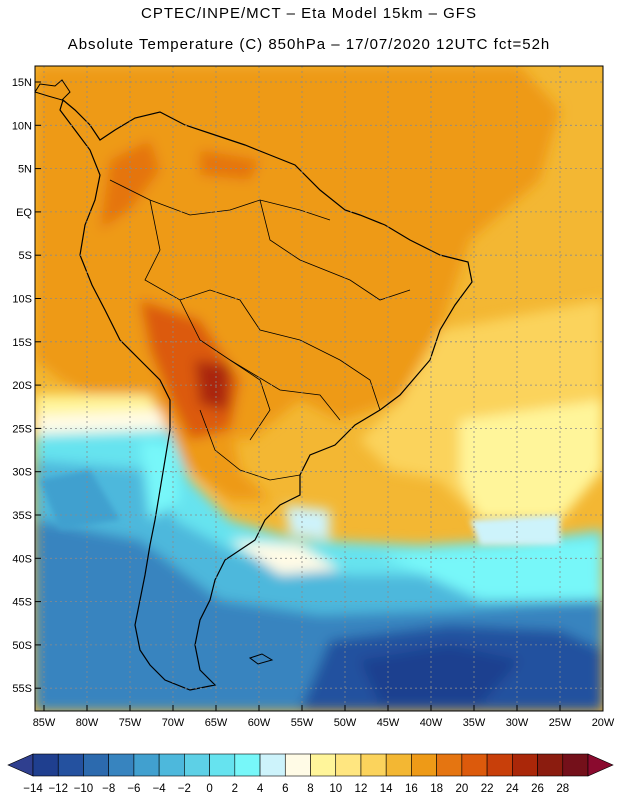  What do you see at coordinates (130, 723) in the screenshot?
I see `lon-label: 75W` at bounding box center [130, 723].